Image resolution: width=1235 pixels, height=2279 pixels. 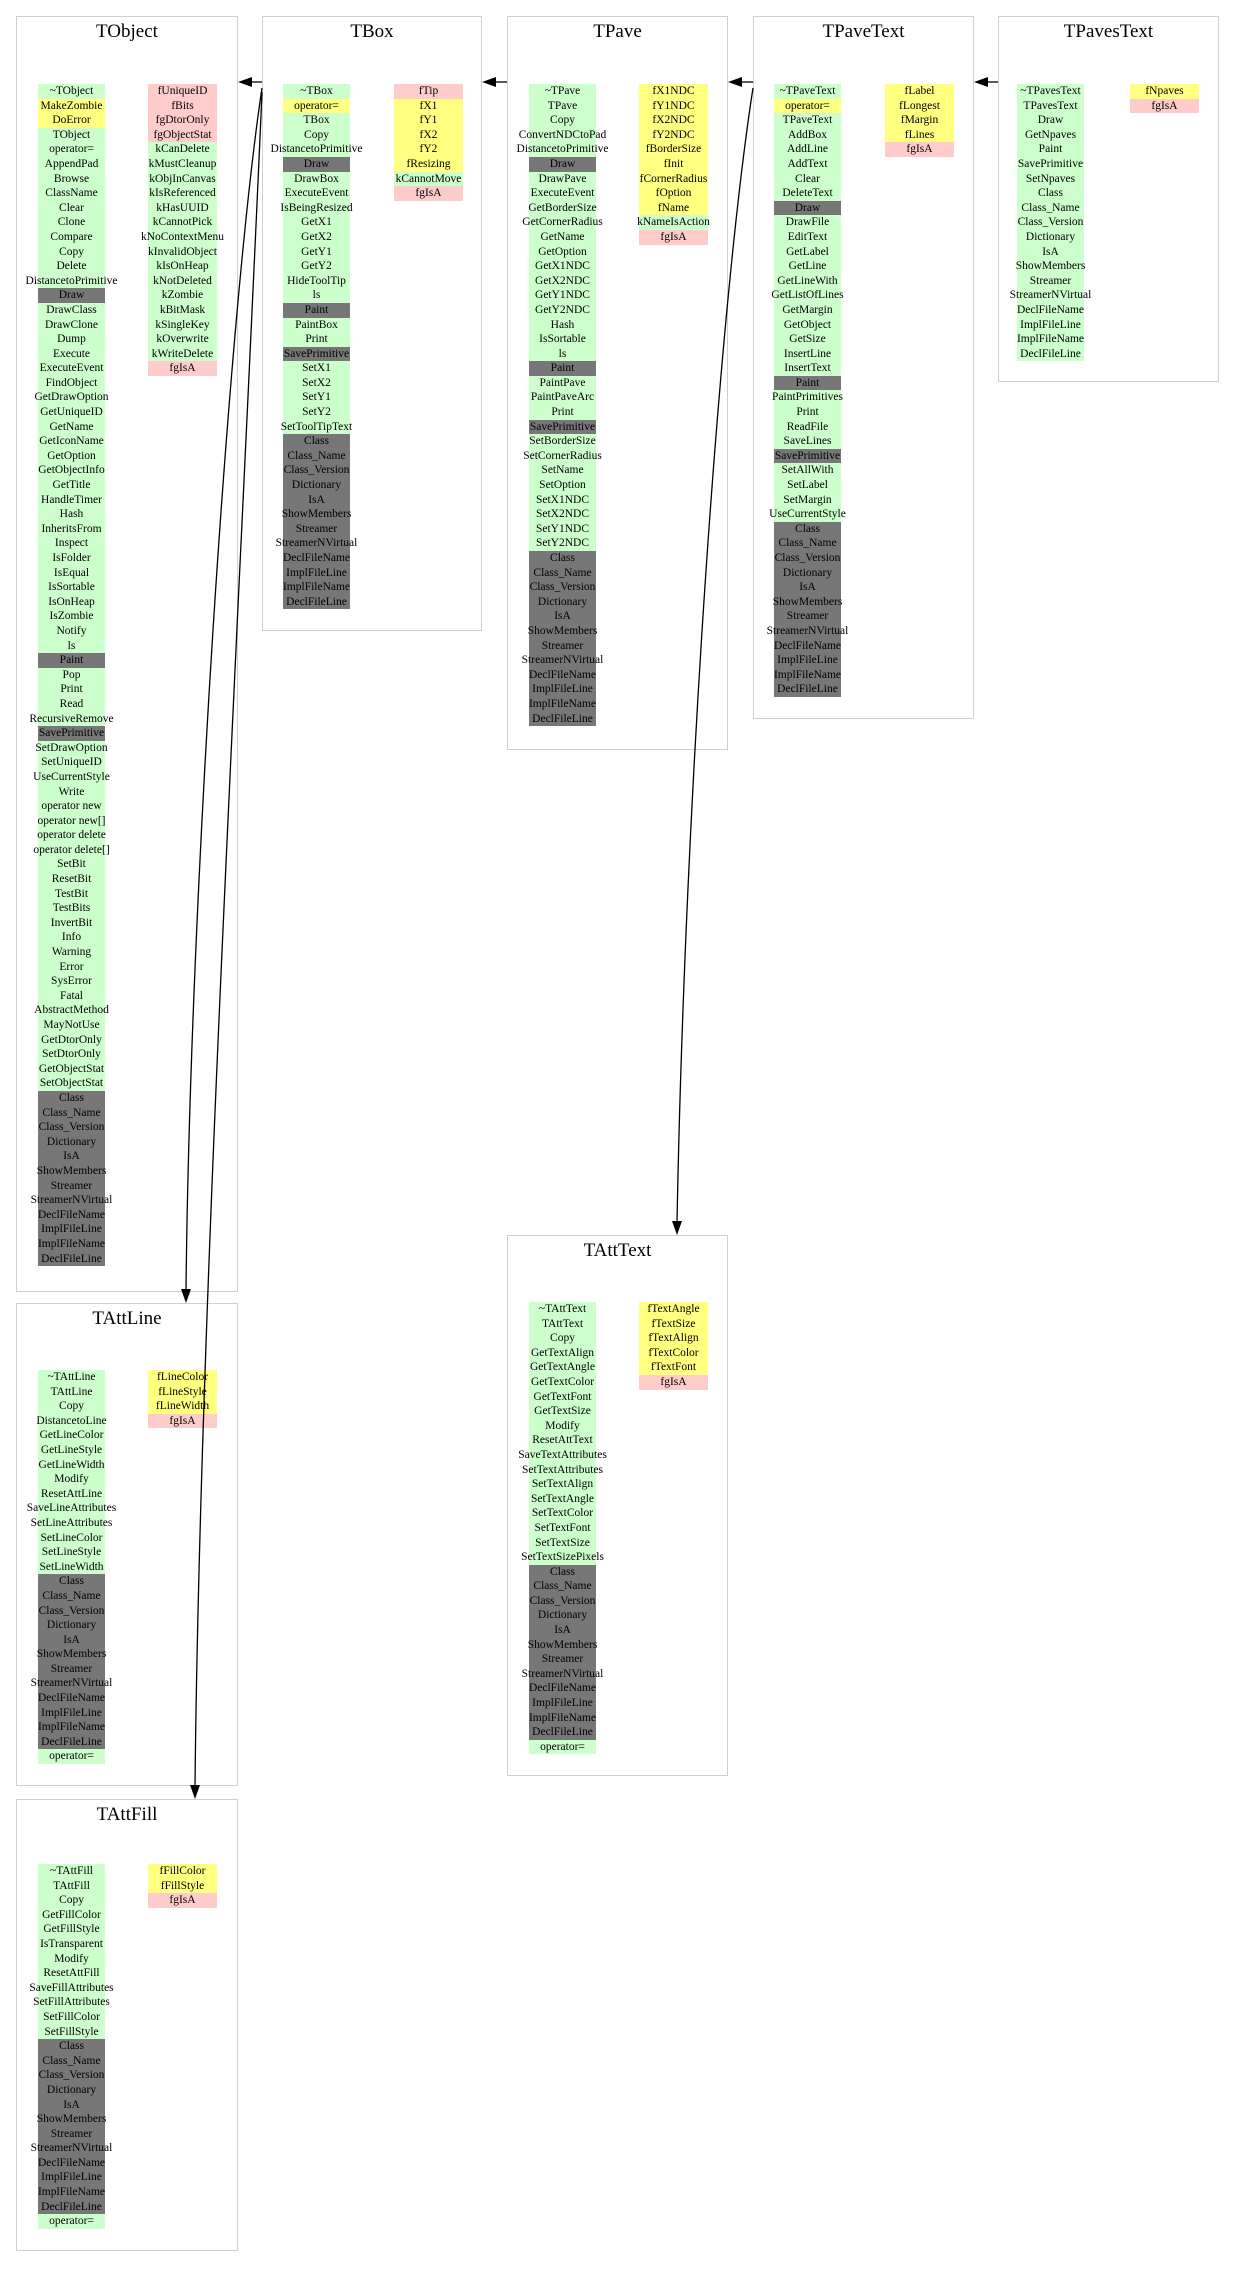 I want to click on method-item: GetLineColor, so click(x=71, y=1435).